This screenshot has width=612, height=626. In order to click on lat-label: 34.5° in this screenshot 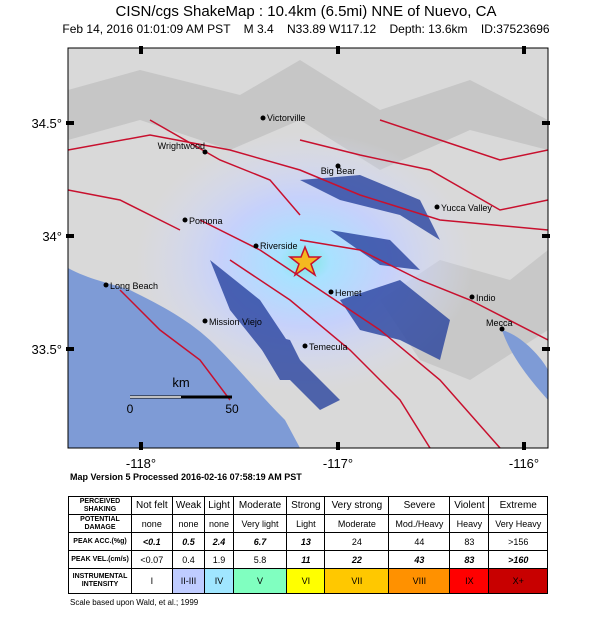, I will do `click(46, 123)`.